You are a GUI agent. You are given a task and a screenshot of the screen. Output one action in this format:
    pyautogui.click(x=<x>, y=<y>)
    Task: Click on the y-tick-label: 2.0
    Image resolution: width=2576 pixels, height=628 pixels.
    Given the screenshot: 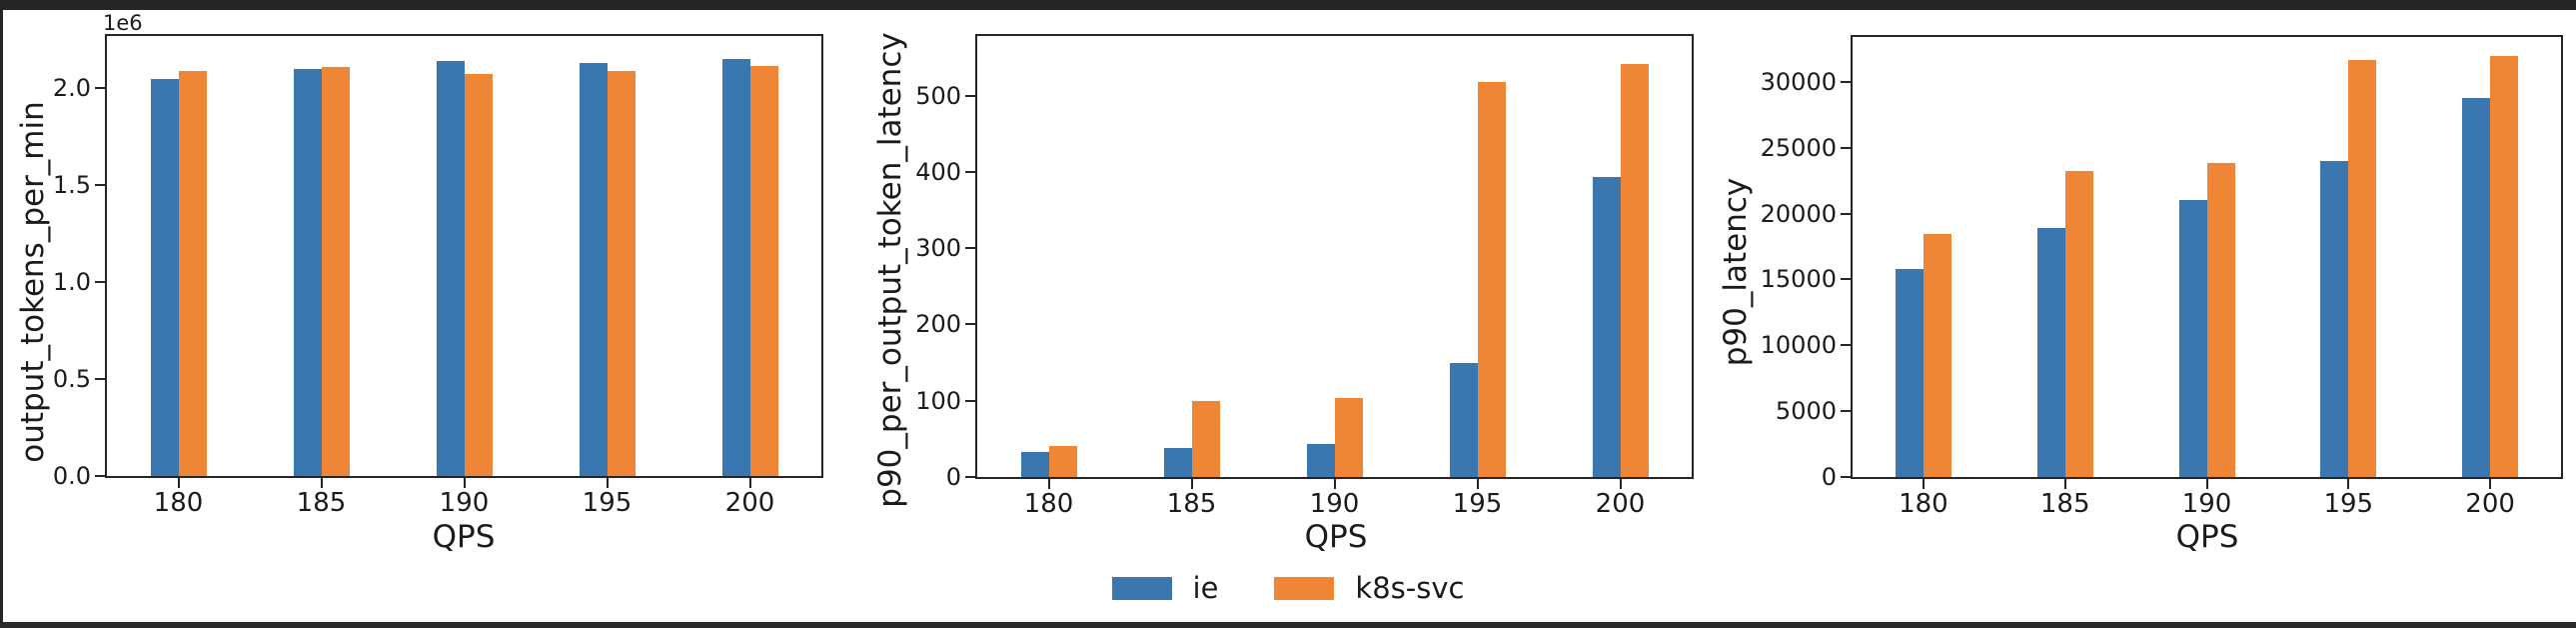 What is the action you would take?
    pyautogui.click(x=71, y=88)
    